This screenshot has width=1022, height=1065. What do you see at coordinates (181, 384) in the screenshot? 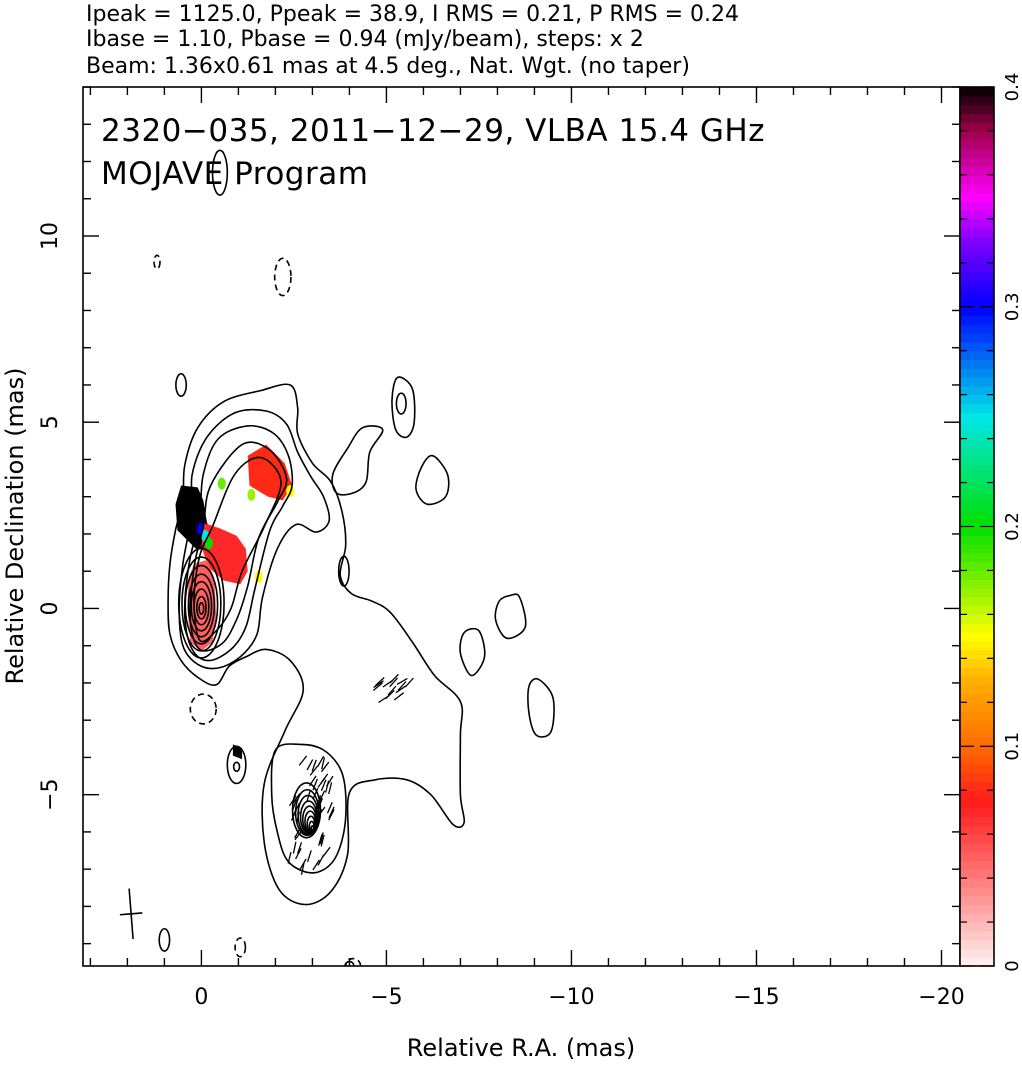
I see `contour-island-north-west` at bounding box center [181, 384].